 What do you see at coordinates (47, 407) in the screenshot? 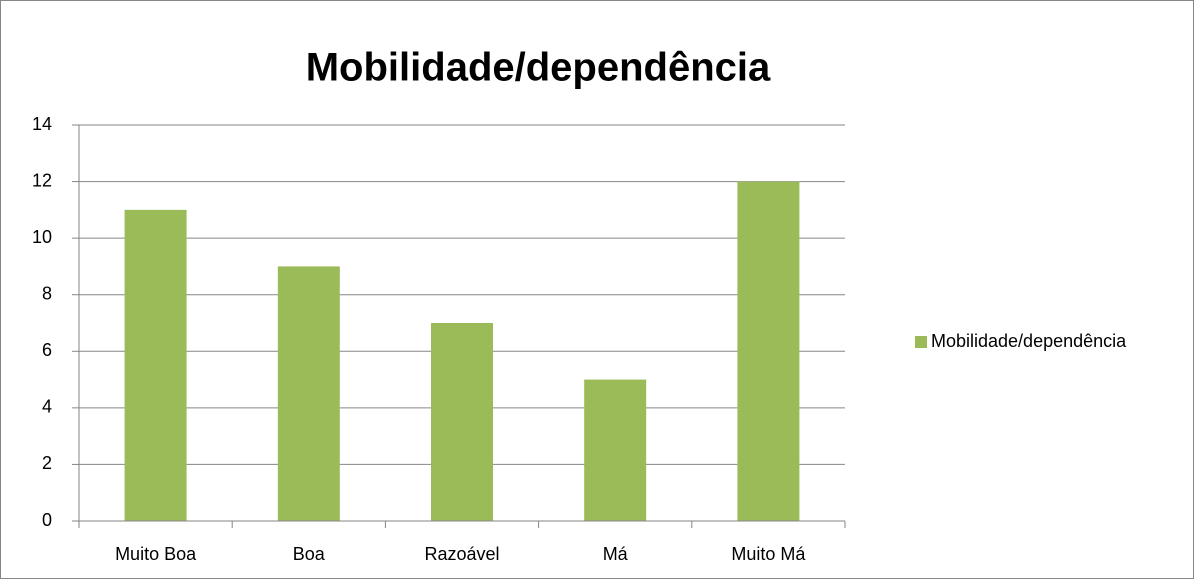
I see `y-tick-label: 4` at bounding box center [47, 407].